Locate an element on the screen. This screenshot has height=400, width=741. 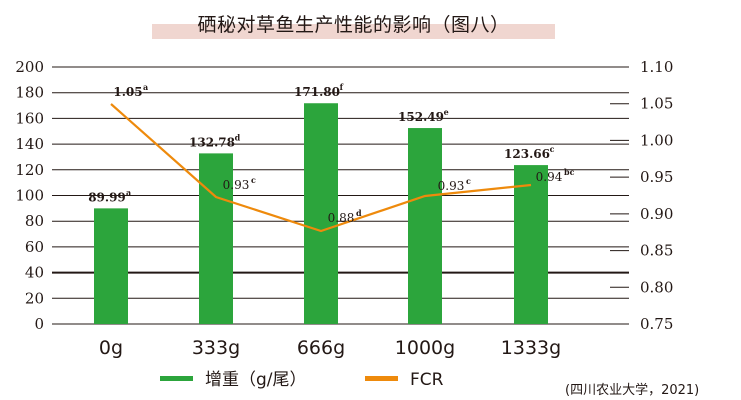
bar-value-label: 123.66 is located at coordinates (527, 154).